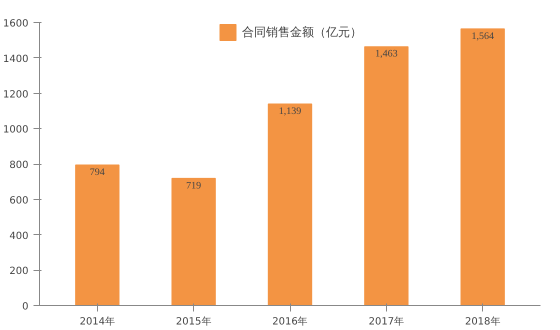  What do you see at coordinates (290, 322) in the screenshot?
I see `x-tick-label: 2016年` at bounding box center [290, 322].